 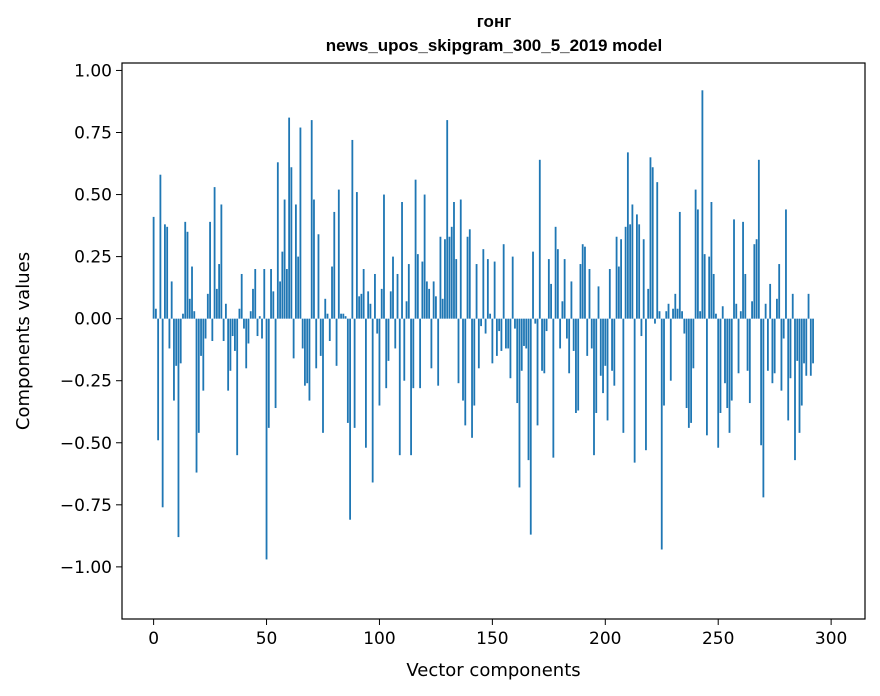 What do you see at coordinates (492, 639) in the screenshot?
I see `x-tick-label: 150` at bounding box center [492, 639].